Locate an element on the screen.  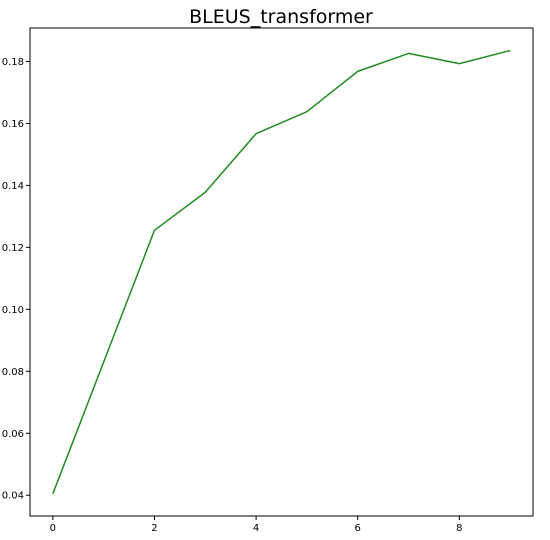
x-tick-label: 6 is located at coordinates (358, 528).